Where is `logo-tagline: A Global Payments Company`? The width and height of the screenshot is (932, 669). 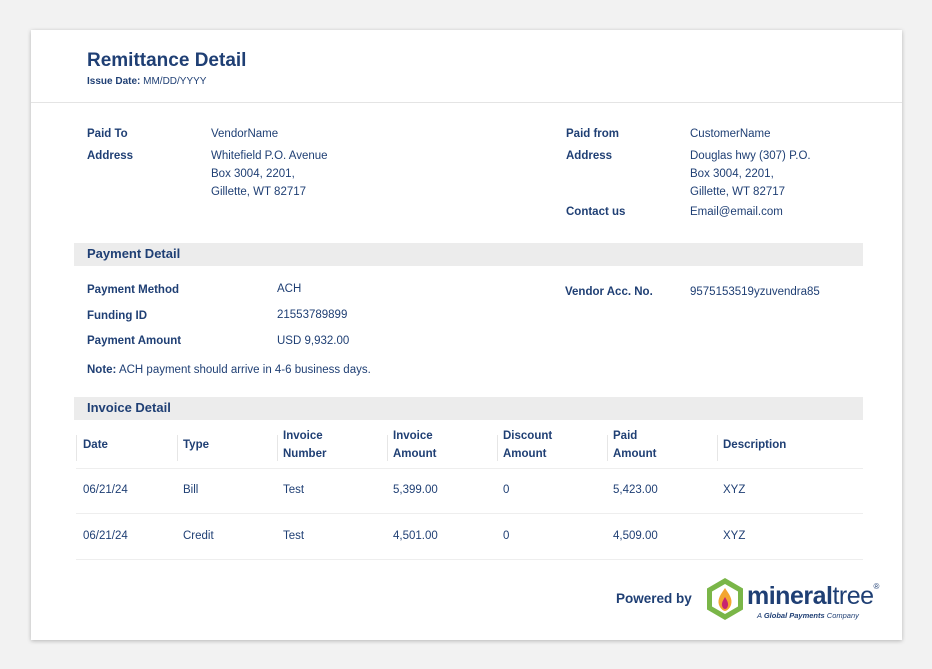
logo-tagline: A Global Payments Company is located at coordinates (808, 615).